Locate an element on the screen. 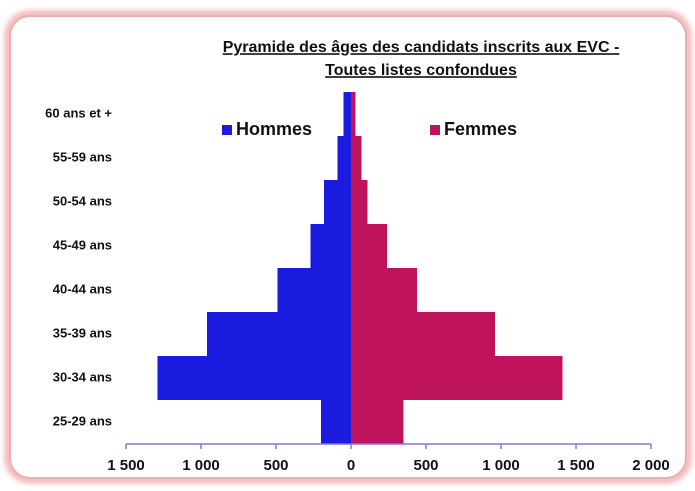  y-tick-label: 30-34 ans is located at coordinates (82, 376).